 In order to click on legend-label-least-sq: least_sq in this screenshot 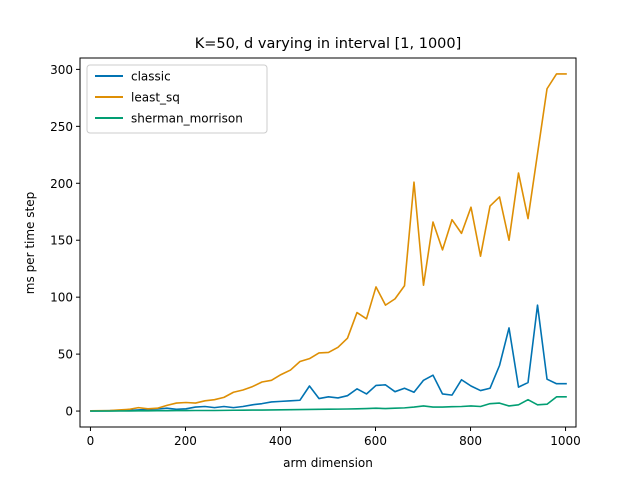, I will do `click(155, 98)`.